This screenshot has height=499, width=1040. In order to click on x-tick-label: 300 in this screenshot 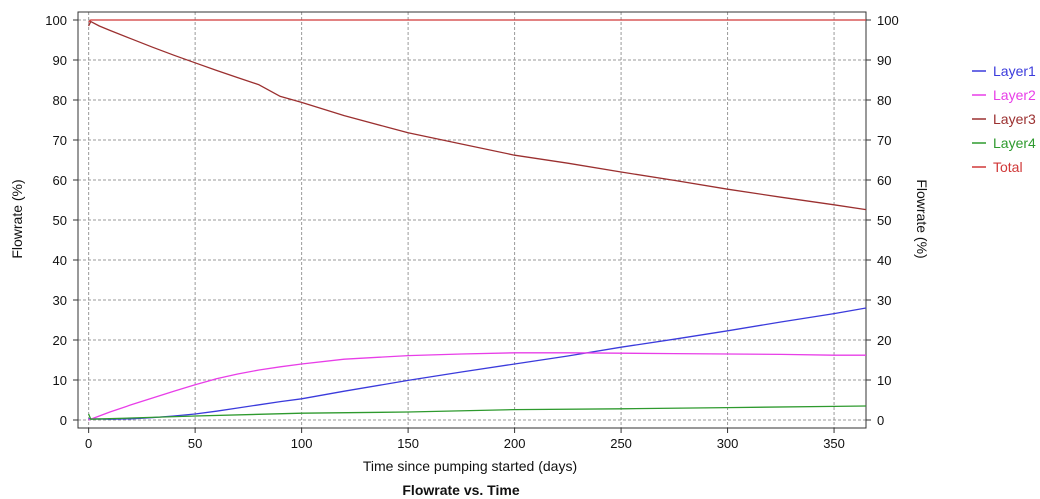, I will do `click(728, 443)`.